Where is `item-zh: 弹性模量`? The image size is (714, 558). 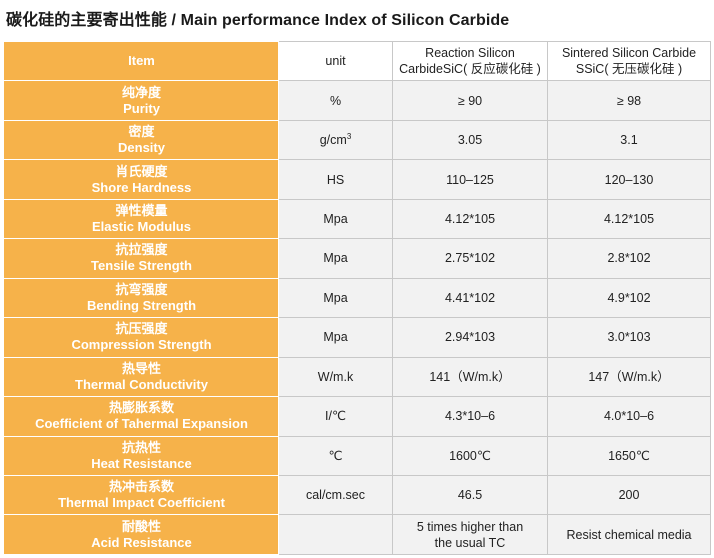 item-zh: 弹性模量 is located at coordinates (141, 211).